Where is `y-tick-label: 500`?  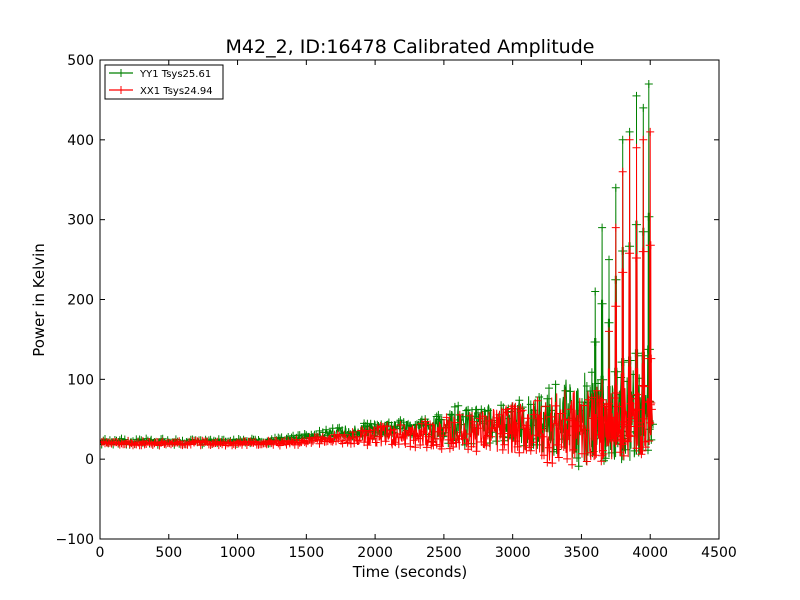 y-tick-label: 500 is located at coordinates (80, 61).